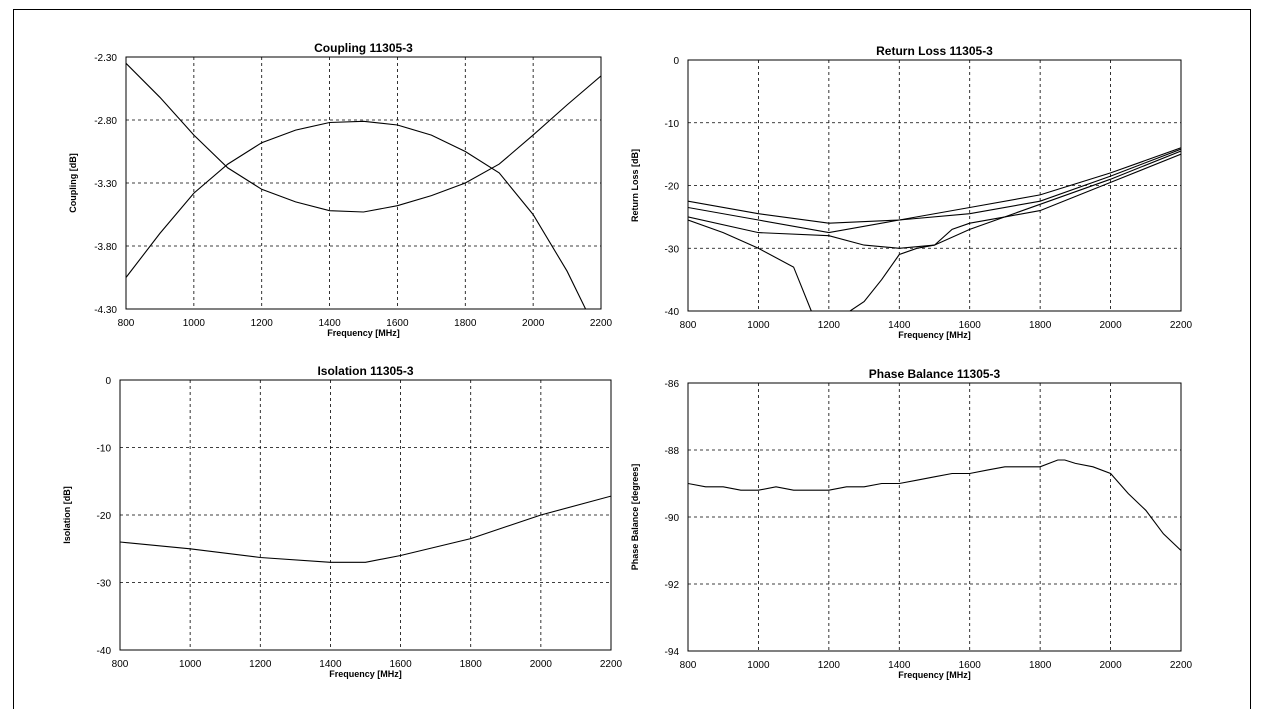 This screenshot has width=1261, height=709. Describe the element at coordinates (635, 185) in the screenshot. I see `y-axis-label: Return Loss [dB]` at that location.